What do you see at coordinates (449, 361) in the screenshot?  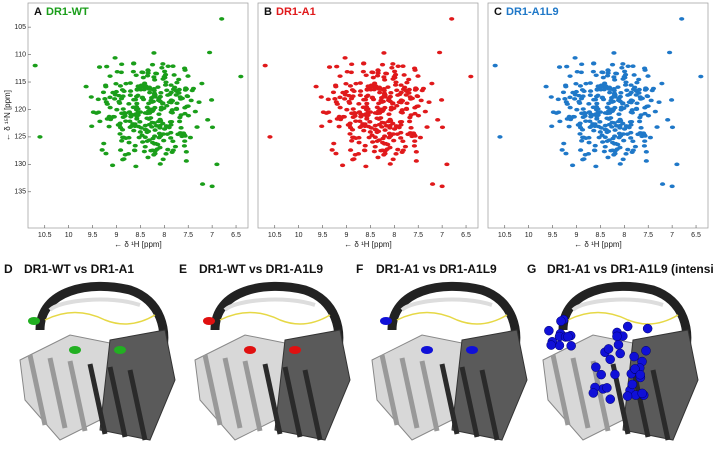 I see `protein-structure` at bounding box center [449, 361].